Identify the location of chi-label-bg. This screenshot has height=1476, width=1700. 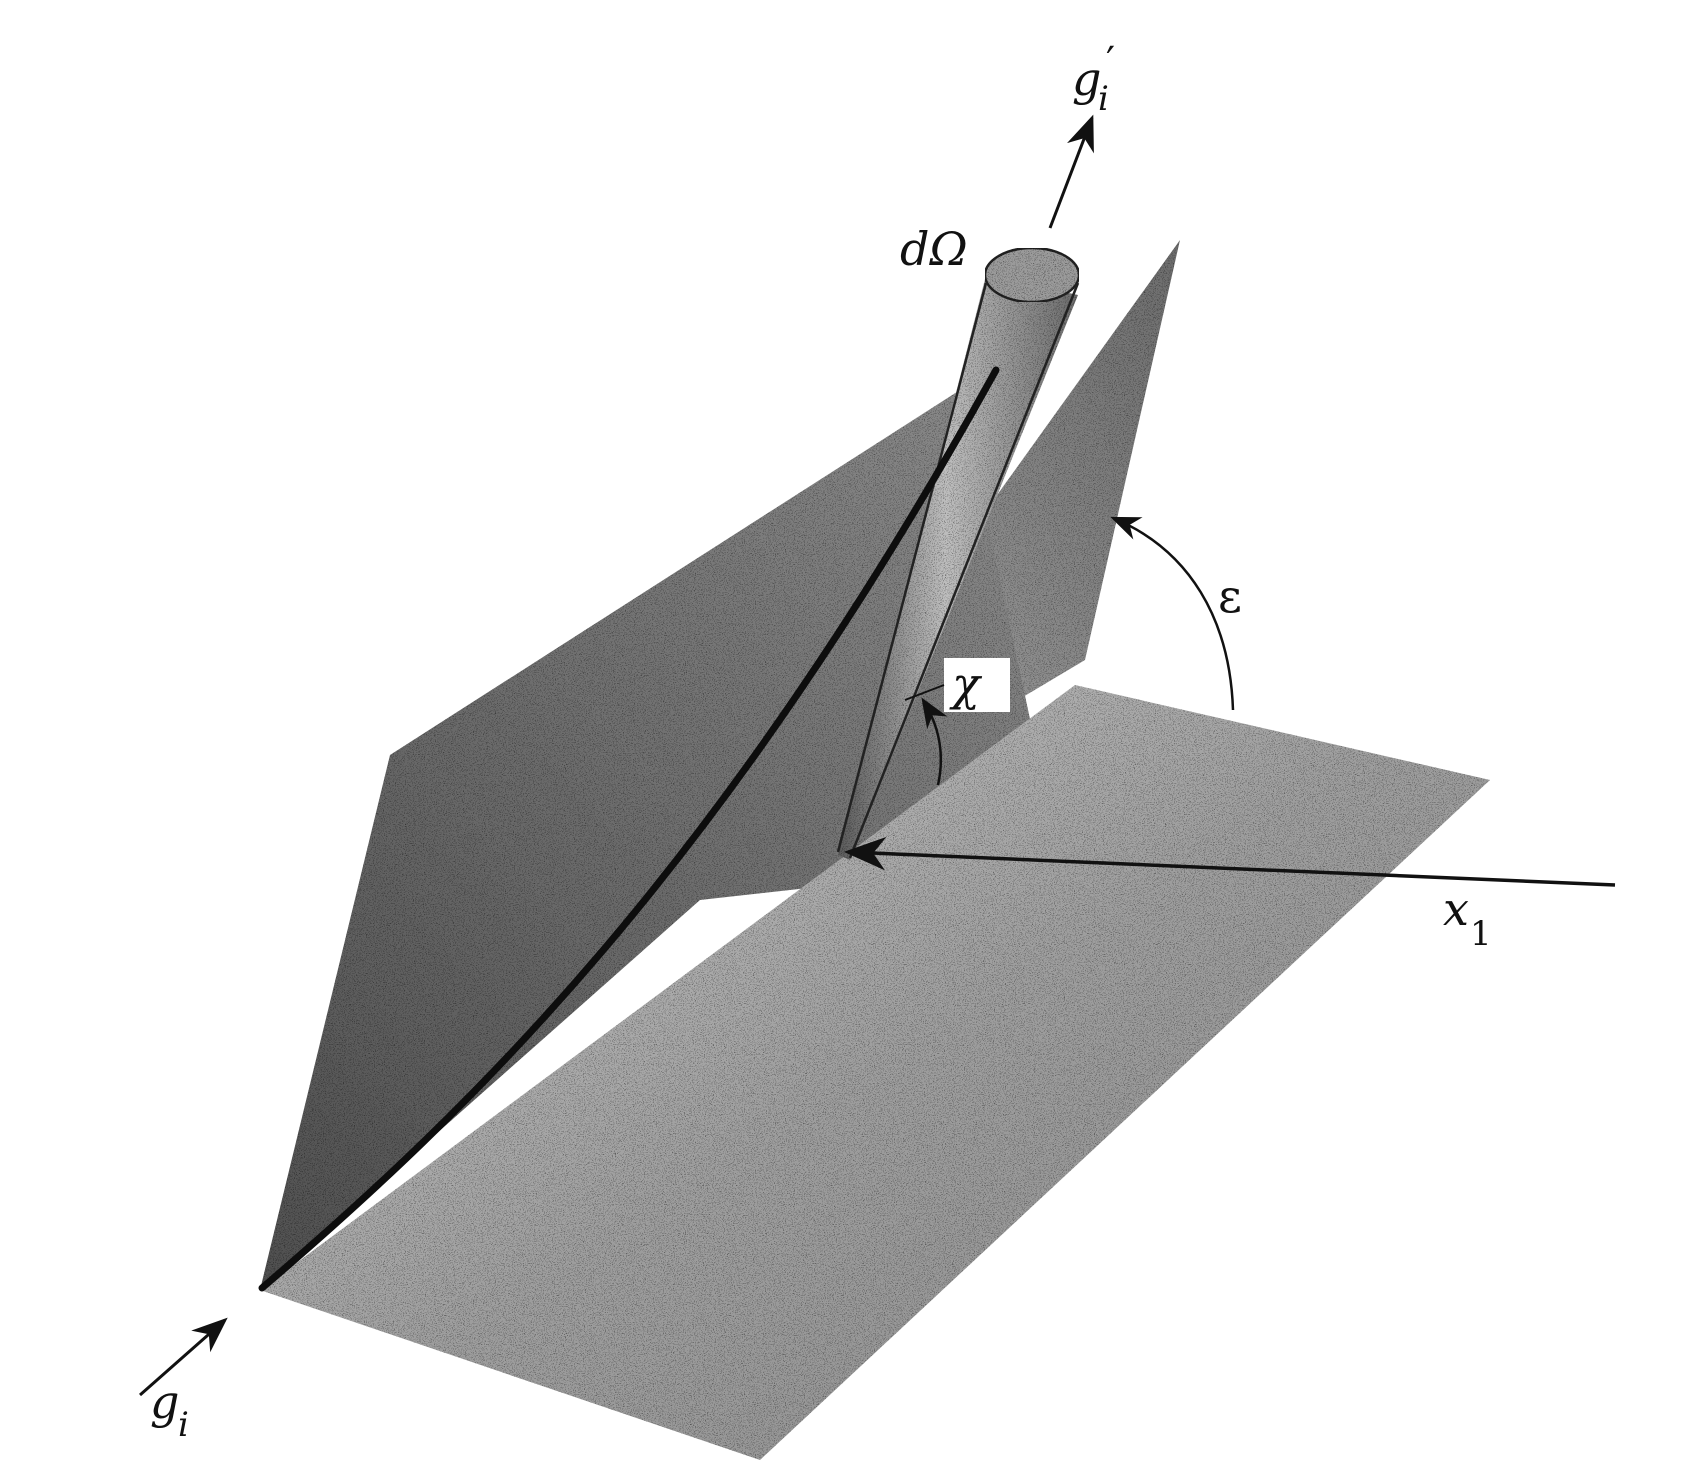
(977, 685).